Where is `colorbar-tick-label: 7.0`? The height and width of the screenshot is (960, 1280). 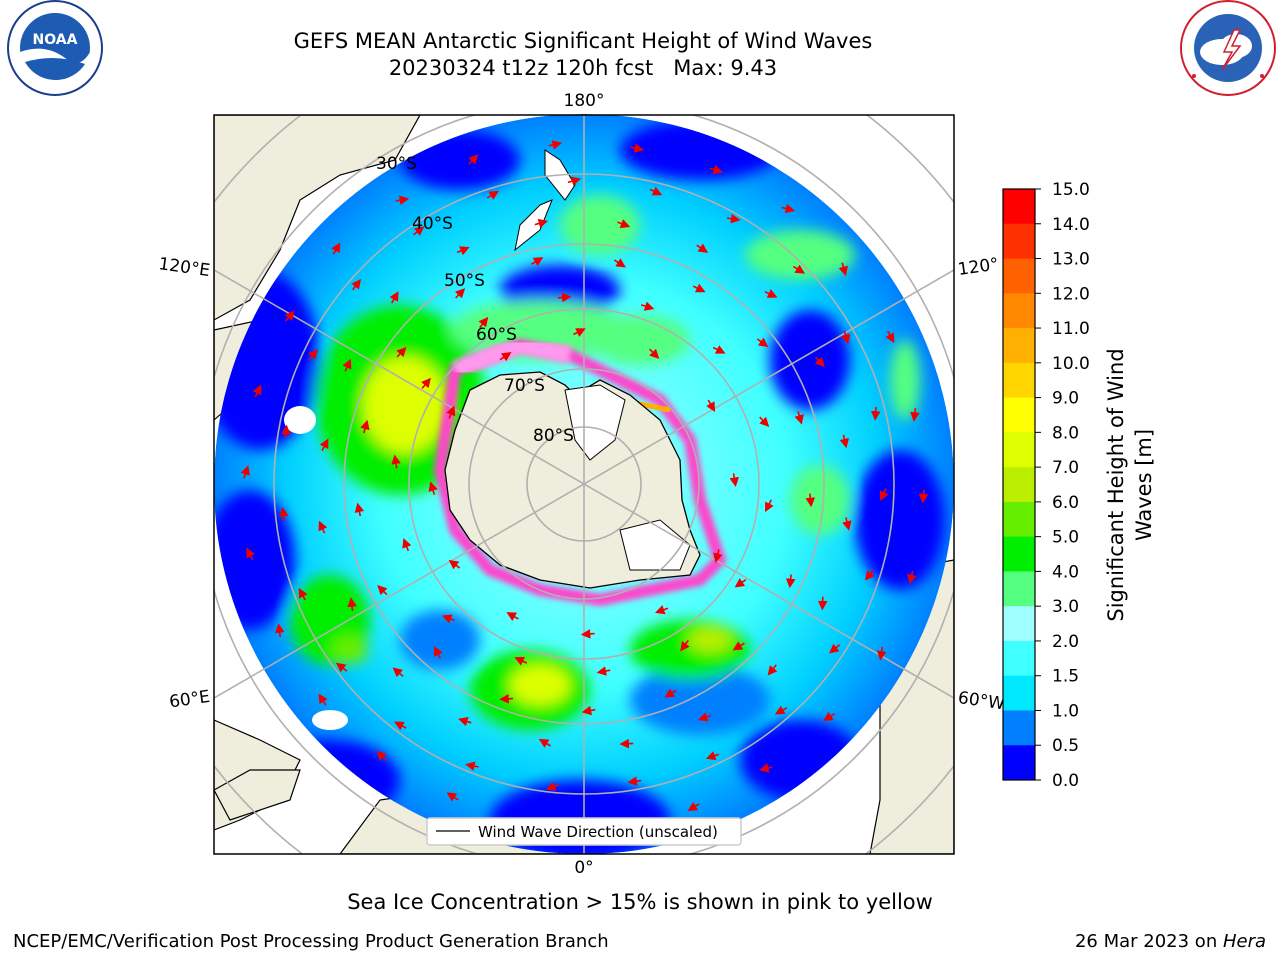 colorbar-tick-label: 7.0 is located at coordinates (1065, 468).